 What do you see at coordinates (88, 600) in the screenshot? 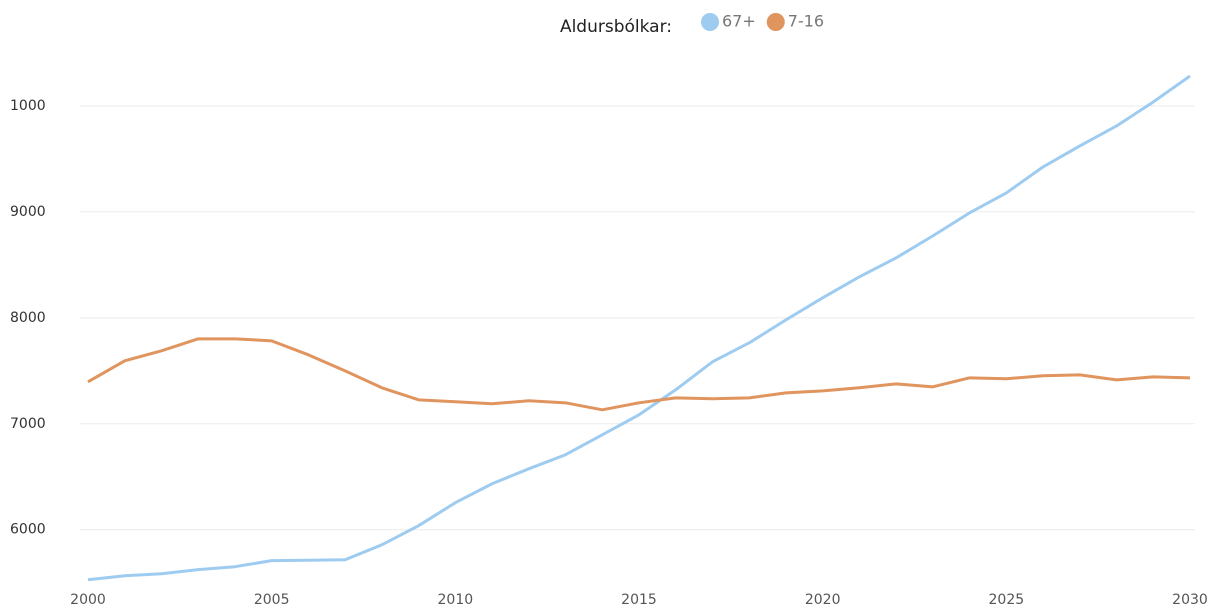
I see `x-tick-label: 2000` at bounding box center [88, 600].